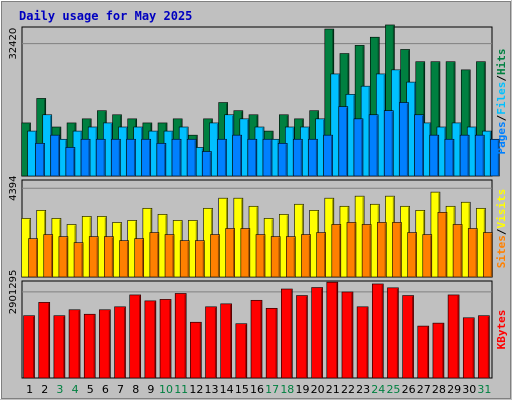 Image resolution: width=512 pixels, height=400 pixels. Describe the element at coordinates (484, 389) in the screenshot. I see `x-tick-label-day-31: 31` at that location.